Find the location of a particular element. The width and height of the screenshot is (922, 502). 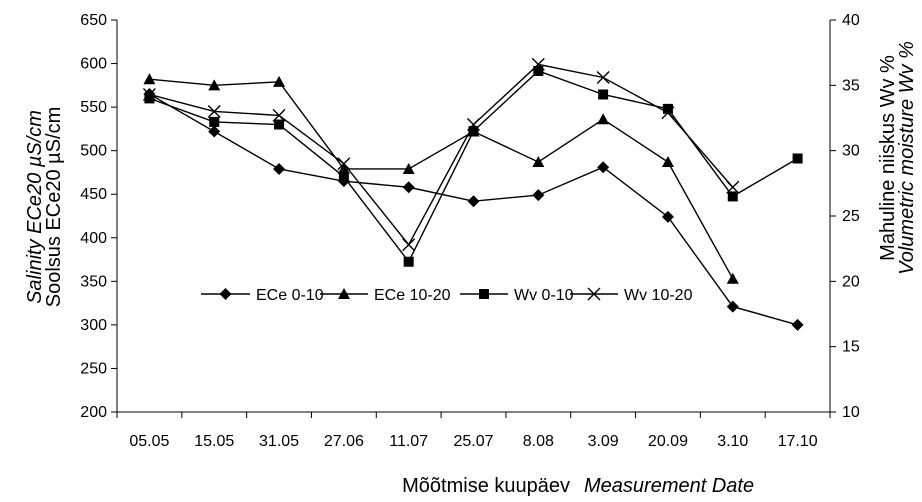

x-tick-label: 27.06 is located at coordinates (344, 441).